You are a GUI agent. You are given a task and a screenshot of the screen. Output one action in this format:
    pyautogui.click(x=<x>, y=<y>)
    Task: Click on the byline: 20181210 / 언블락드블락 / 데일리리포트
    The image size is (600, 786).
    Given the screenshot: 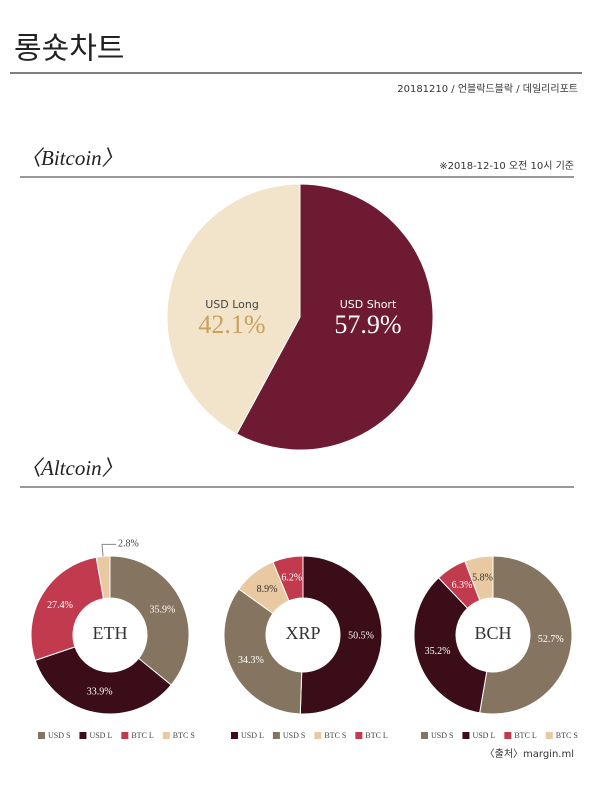 What is the action you would take?
    pyautogui.click(x=487, y=89)
    